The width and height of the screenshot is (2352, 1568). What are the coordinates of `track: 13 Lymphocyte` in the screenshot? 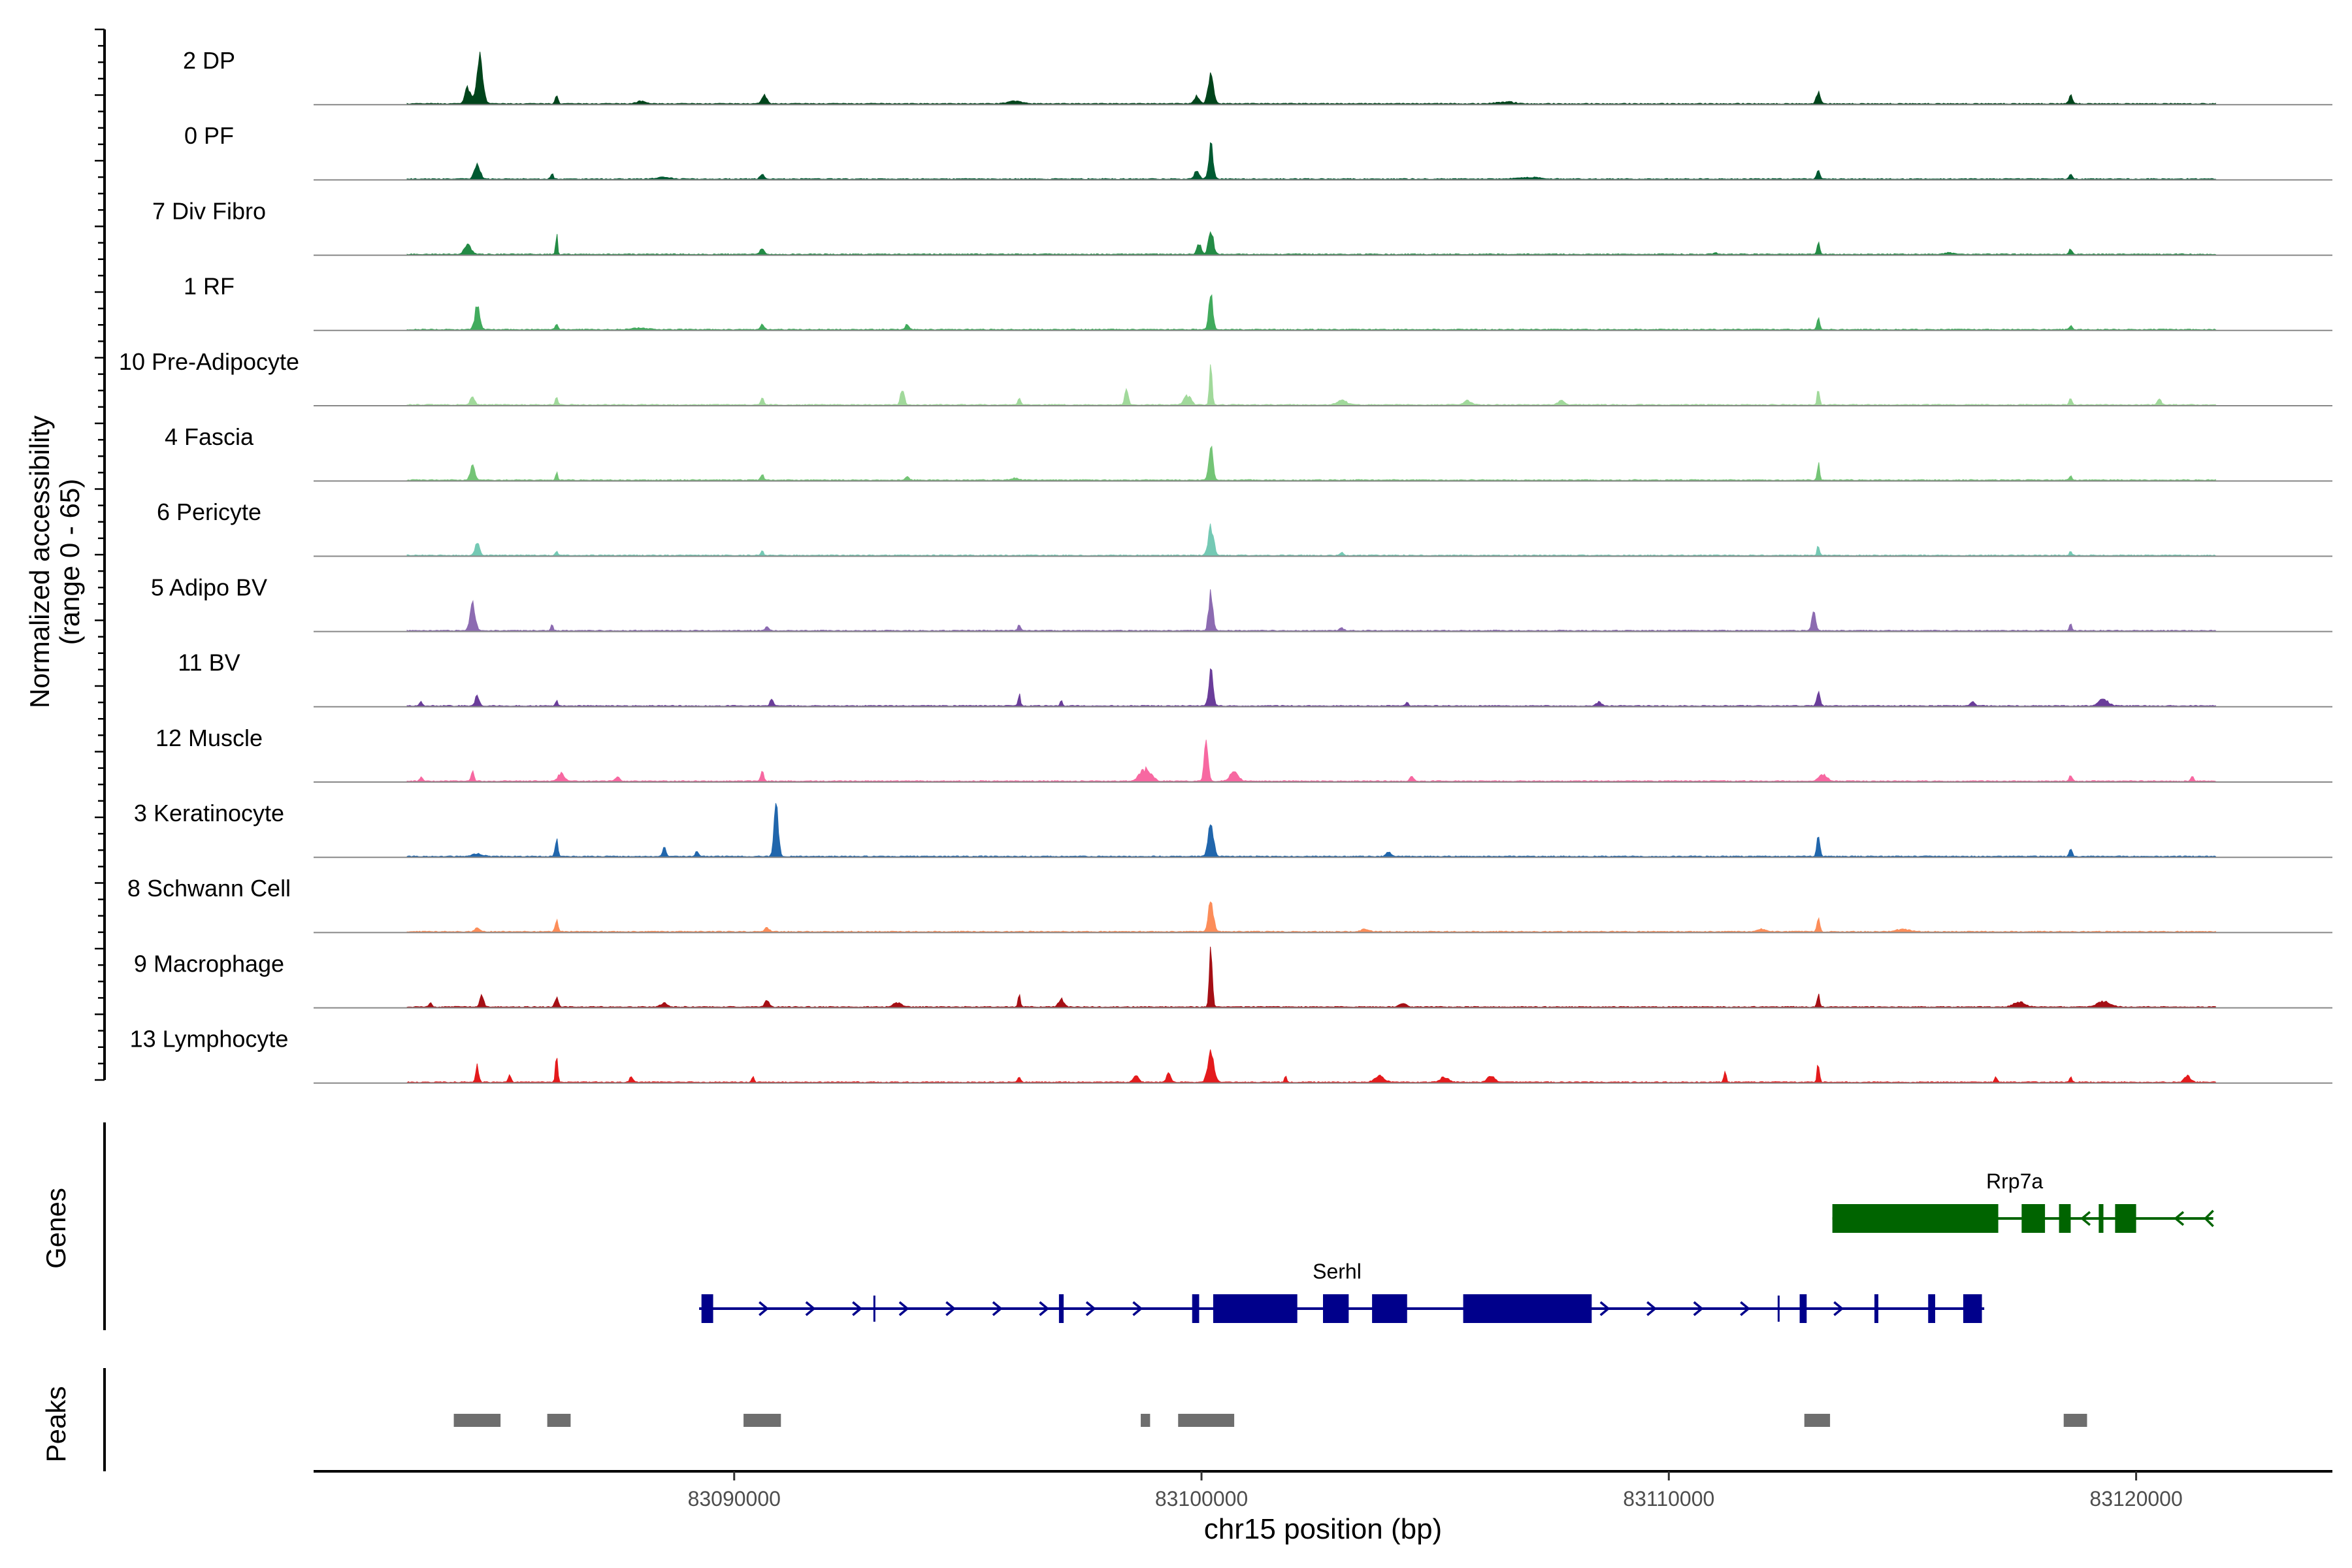 It's located at (1231, 1055).